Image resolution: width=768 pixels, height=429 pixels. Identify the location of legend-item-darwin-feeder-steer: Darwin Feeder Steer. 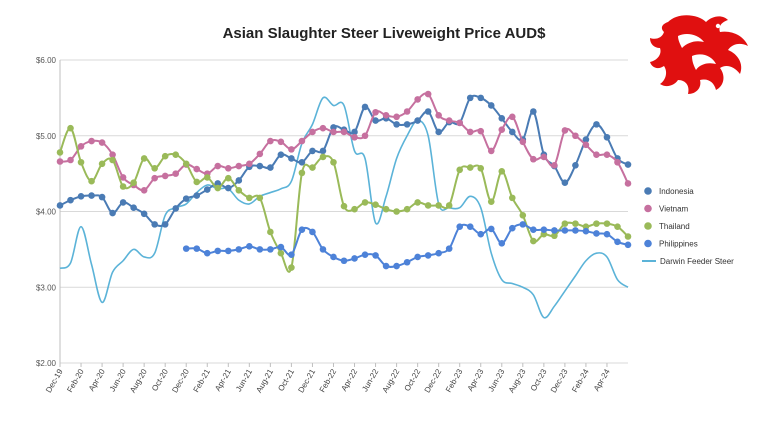
(688, 261).